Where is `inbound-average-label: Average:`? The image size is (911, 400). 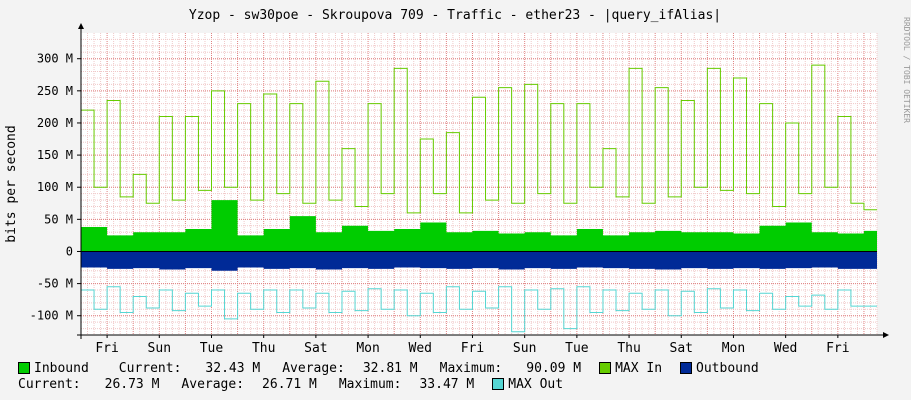 inbound-average-label: Average: is located at coordinates (313, 368).